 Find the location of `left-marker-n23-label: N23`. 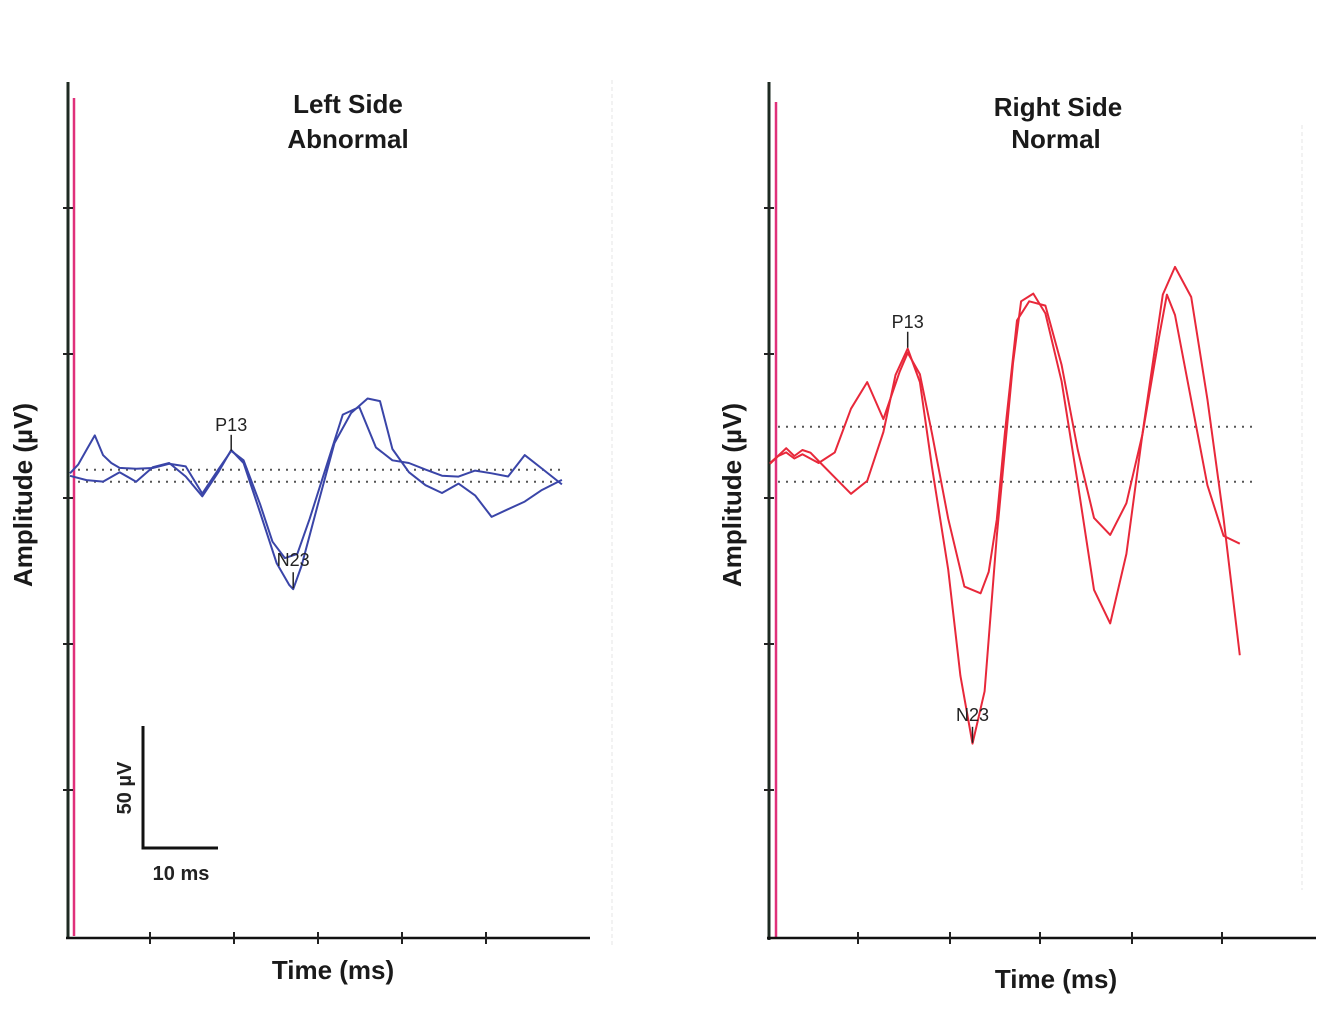

left-marker-n23-label: N23 is located at coordinates (293, 560).